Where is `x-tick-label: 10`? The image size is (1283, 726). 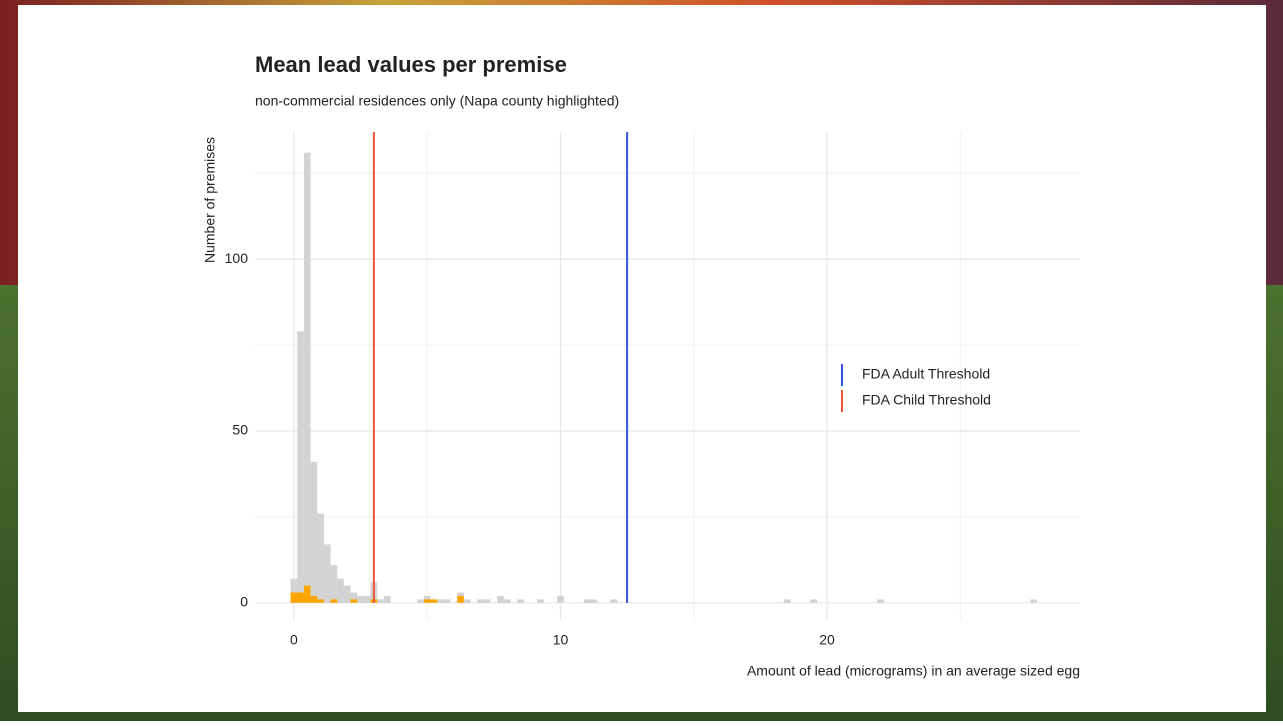 x-tick-label: 10 is located at coordinates (561, 640).